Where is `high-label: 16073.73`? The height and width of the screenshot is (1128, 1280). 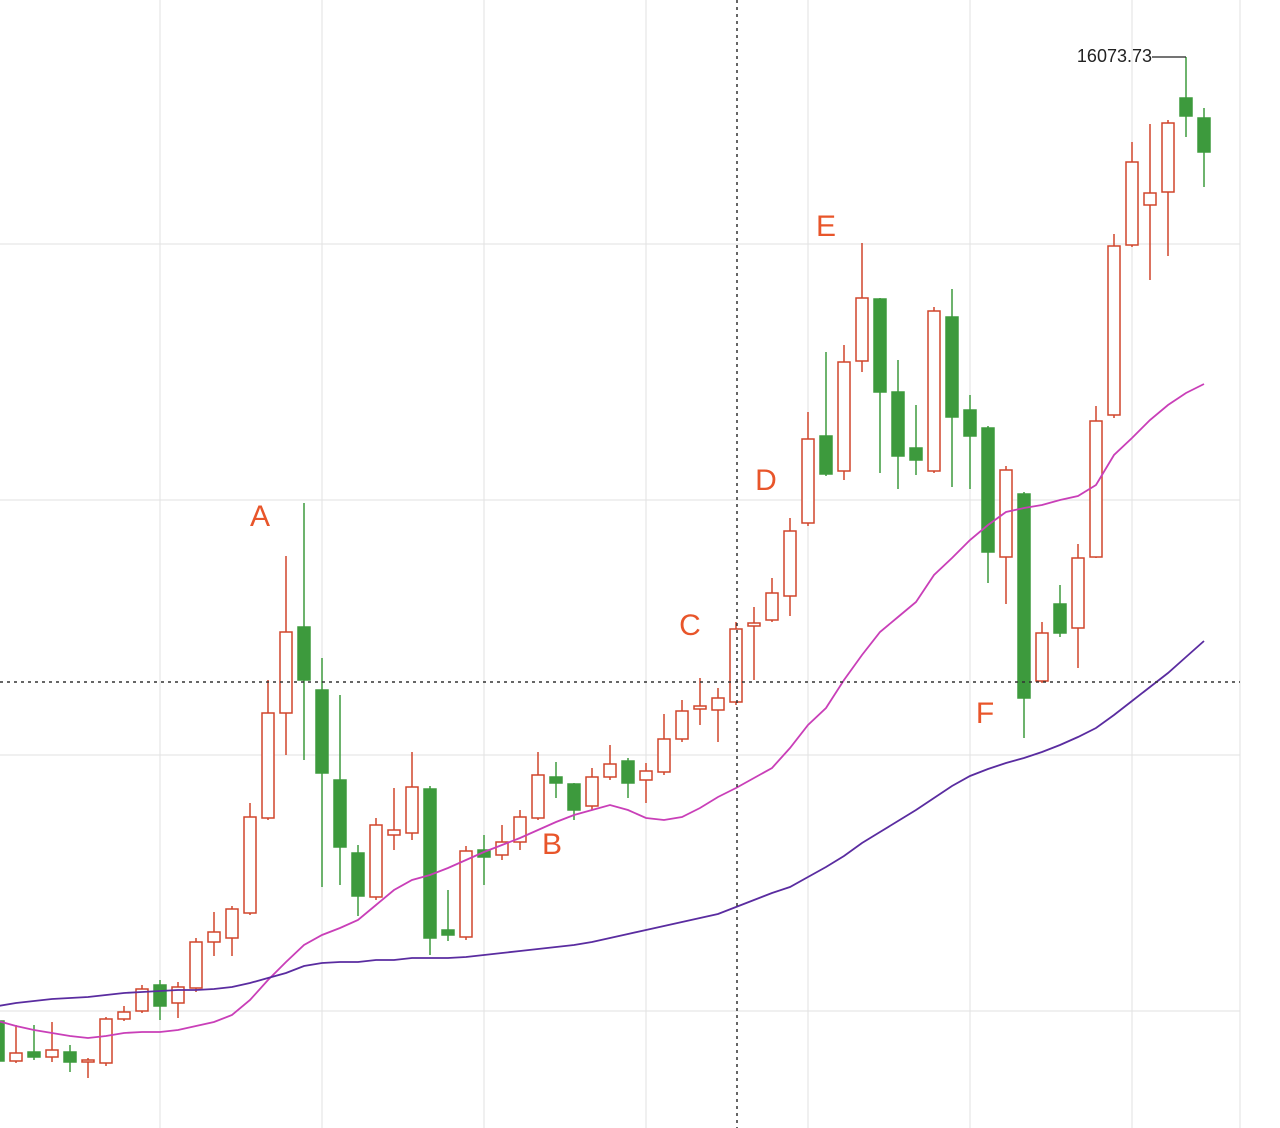
high-label: 16073.73 is located at coordinates (1114, 56).